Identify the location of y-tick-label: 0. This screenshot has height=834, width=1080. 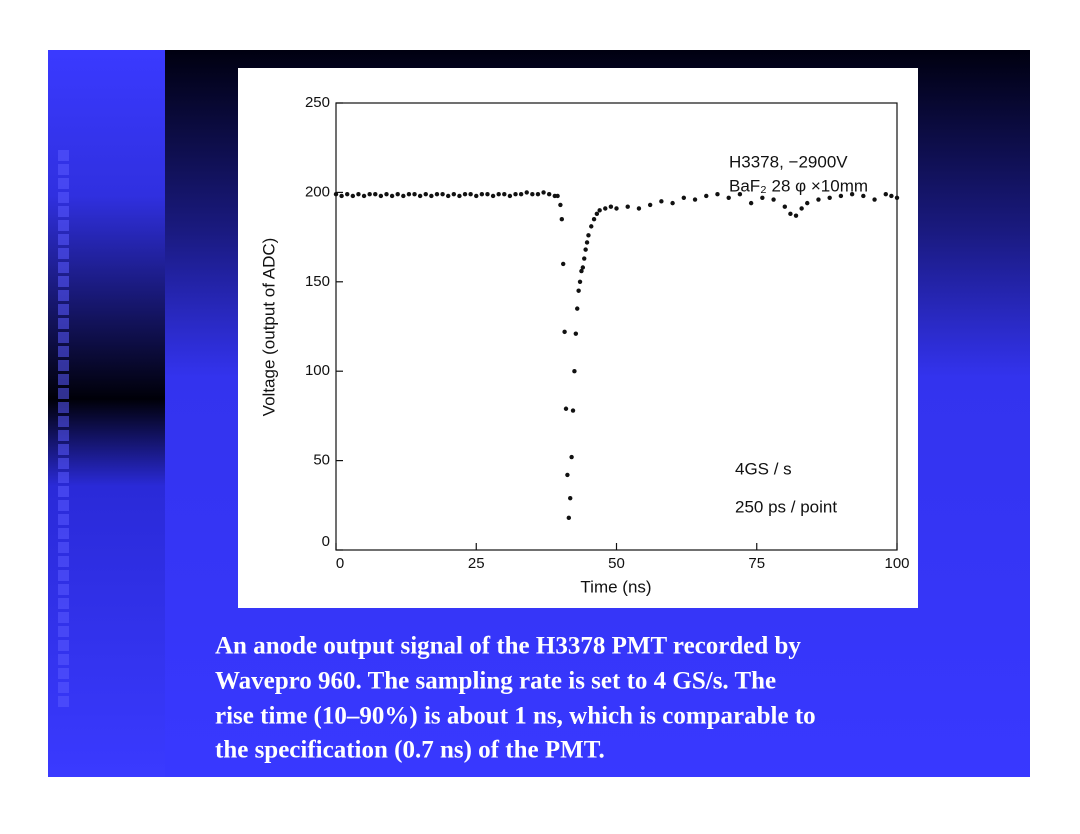
(326, 541).